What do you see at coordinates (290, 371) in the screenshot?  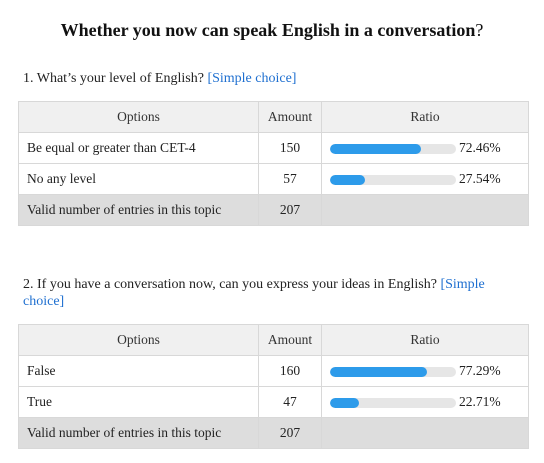 I see `option-amount: 160` at bounding box center [290, 371].